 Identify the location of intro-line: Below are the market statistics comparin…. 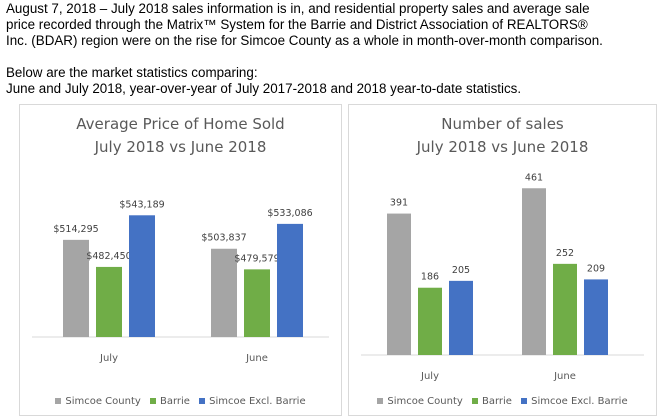
(132, 72).